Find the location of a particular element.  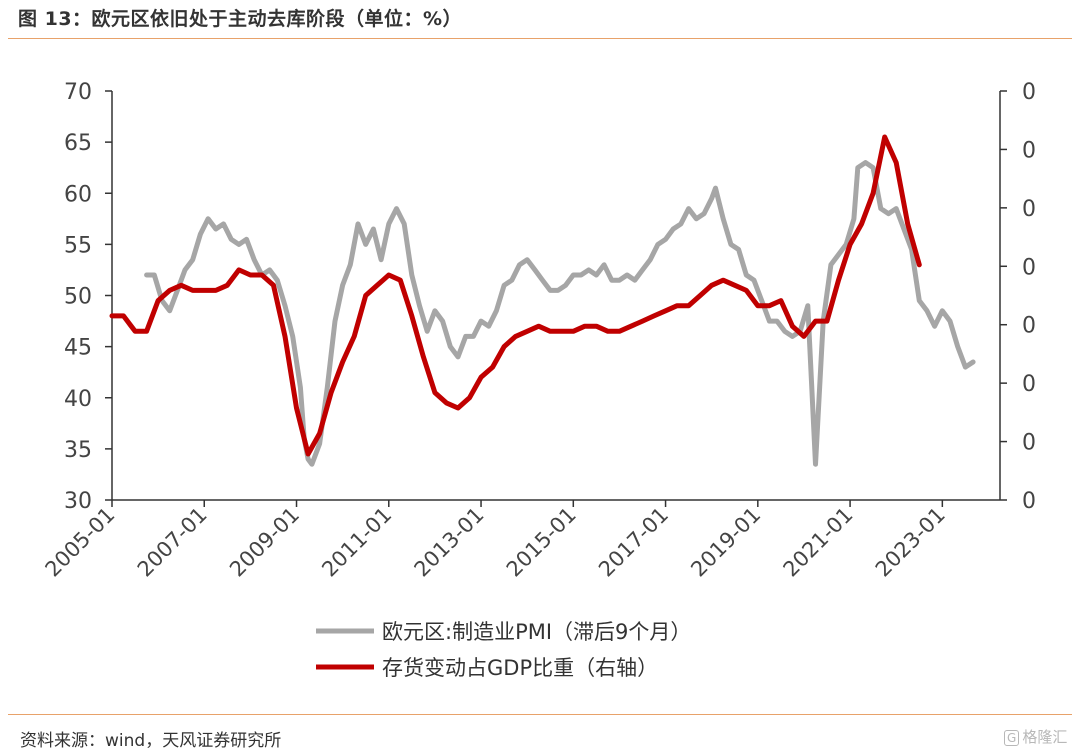

x-tick-label: 2007-01 is located at coordinates (172, 542).